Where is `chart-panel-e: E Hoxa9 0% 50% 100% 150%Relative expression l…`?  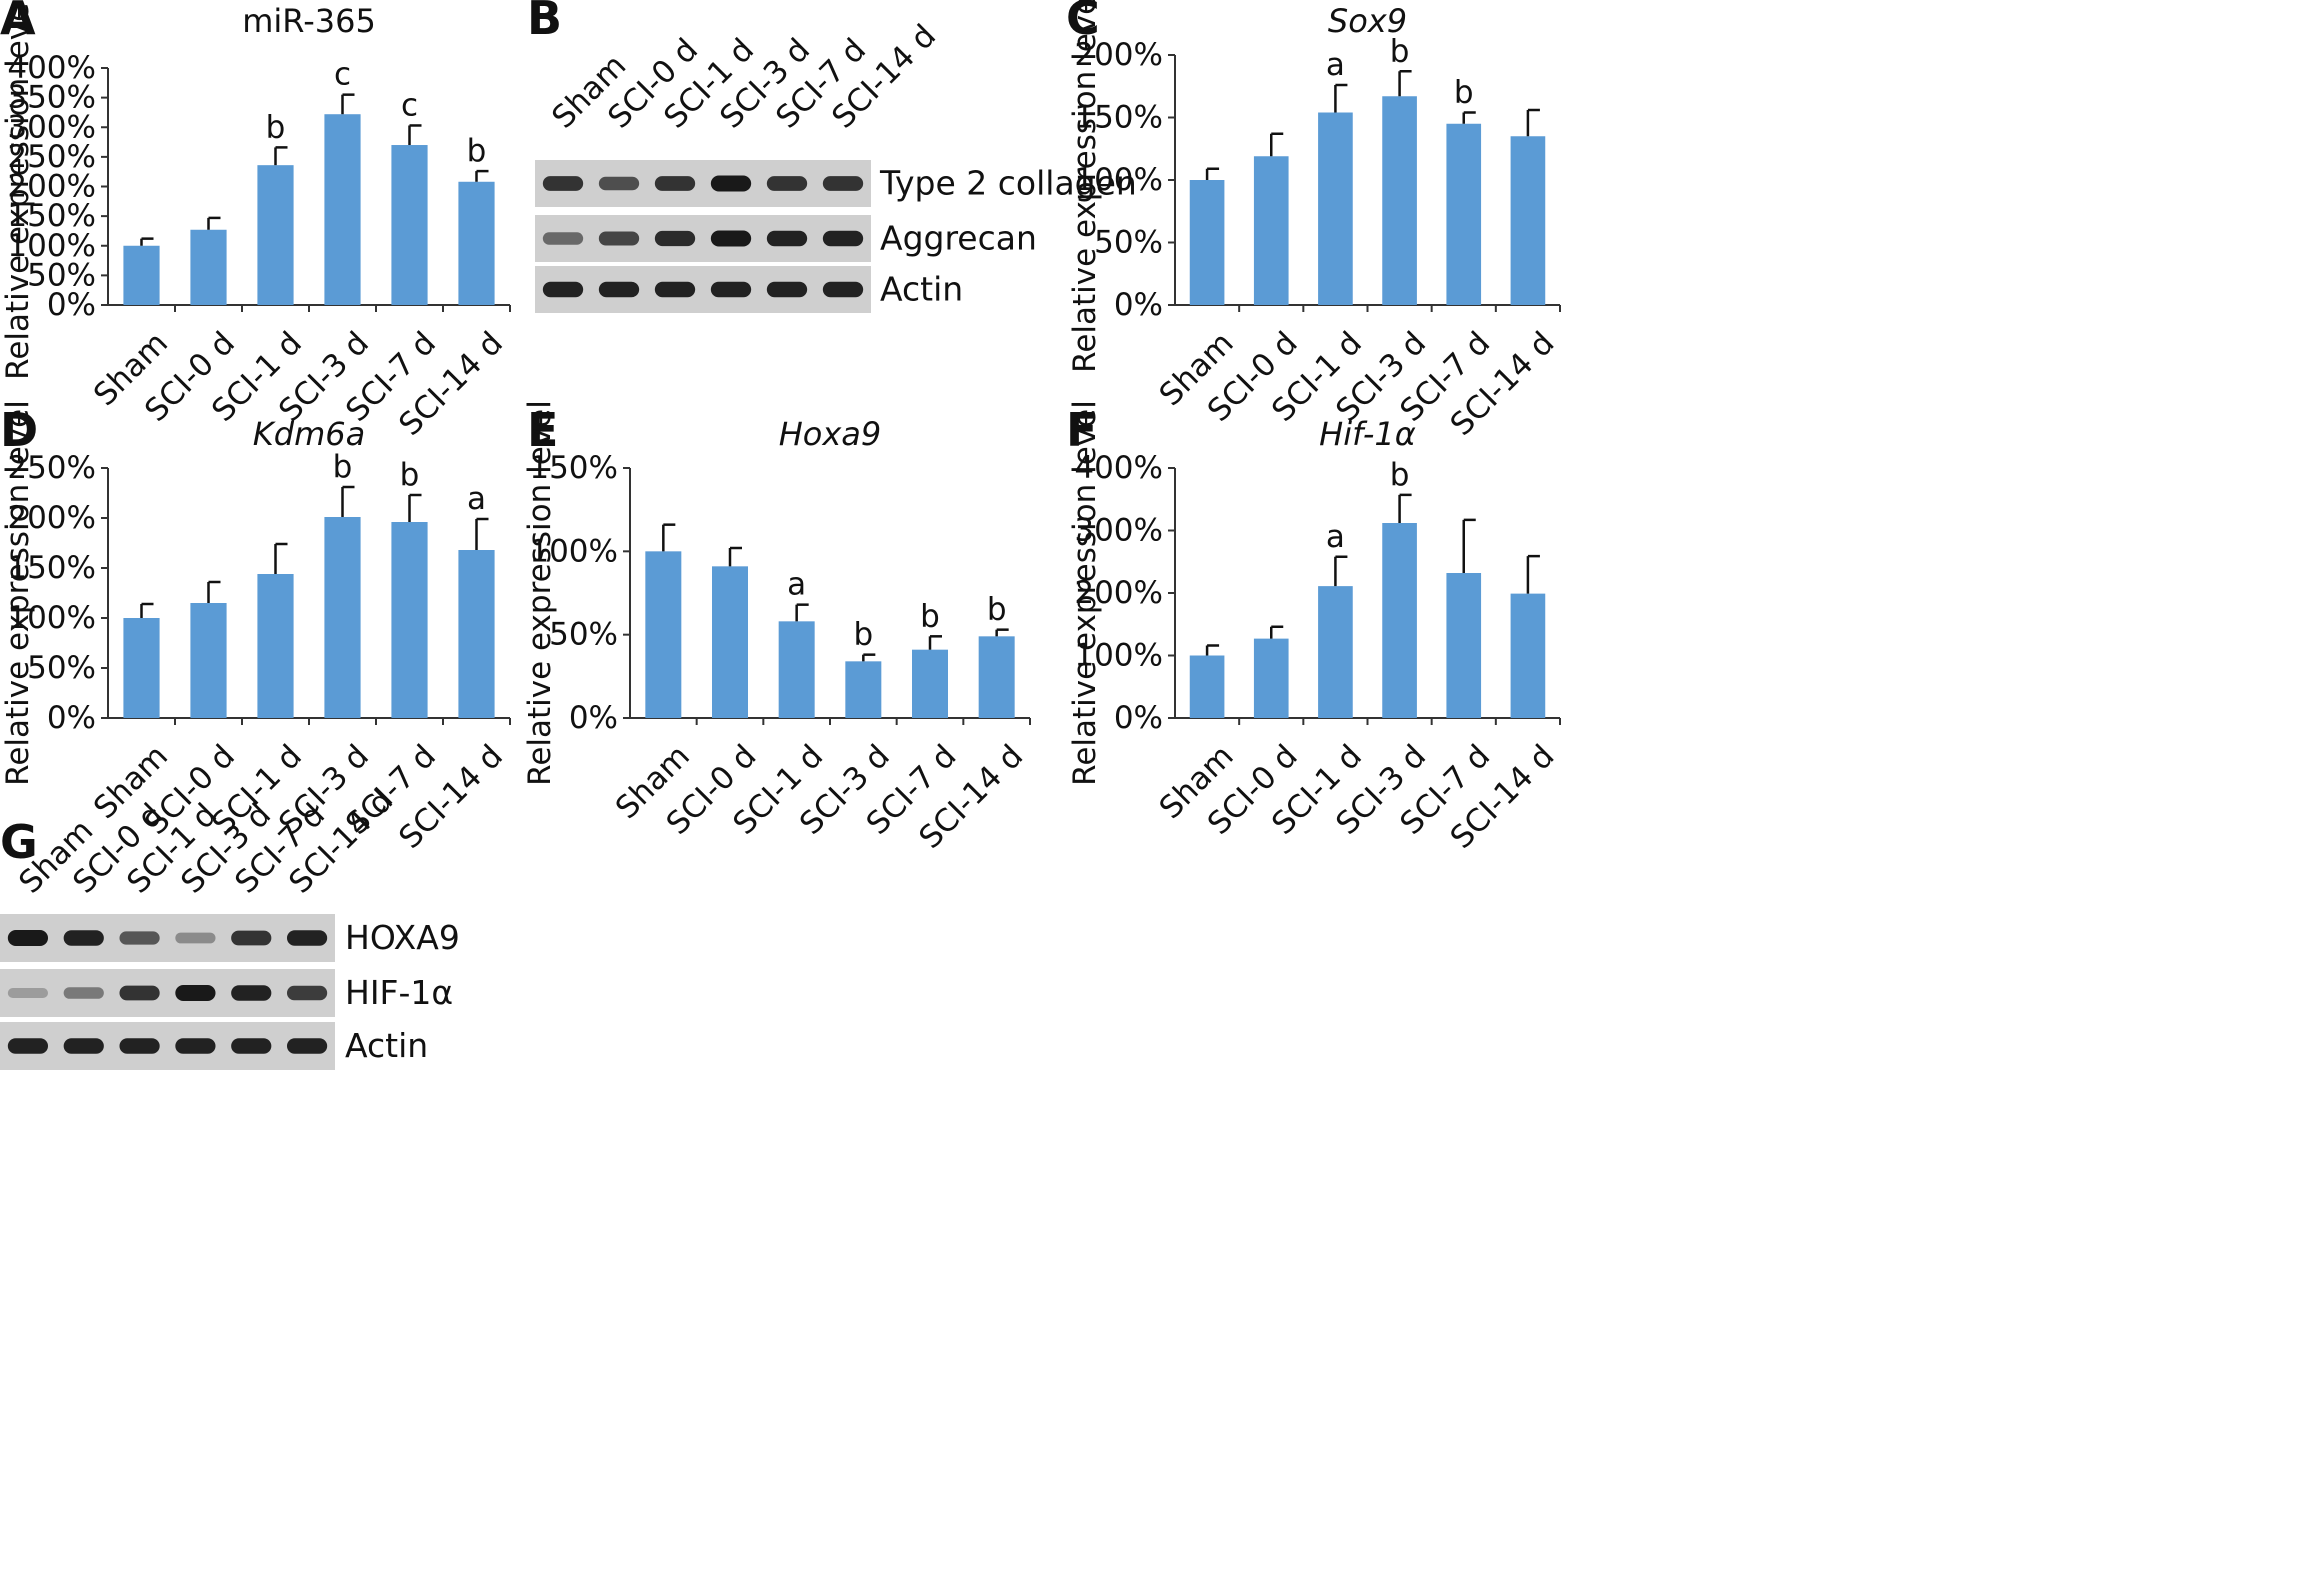
chart-panel-e: E Hoxa9 0% 50% 100% 150%Relative expression l… is located at coordinates (776, 628).